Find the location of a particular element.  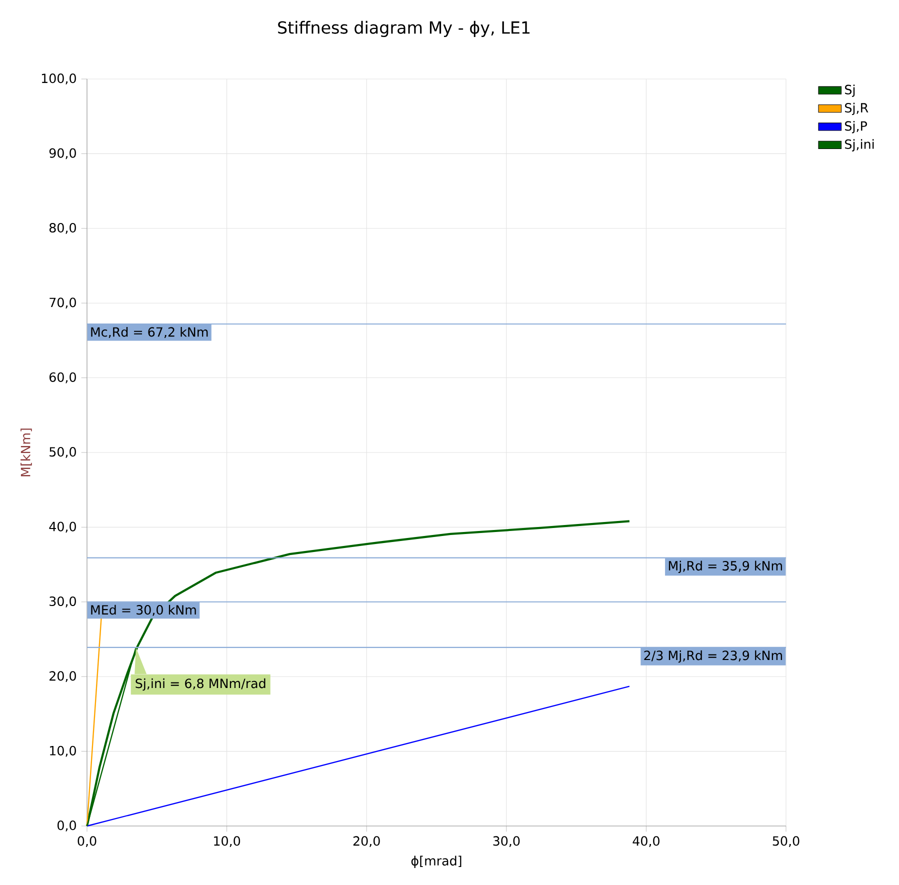

chart-title: Stiffness diagram My - ϕy, LE1 is located at coordinates (404, 29).